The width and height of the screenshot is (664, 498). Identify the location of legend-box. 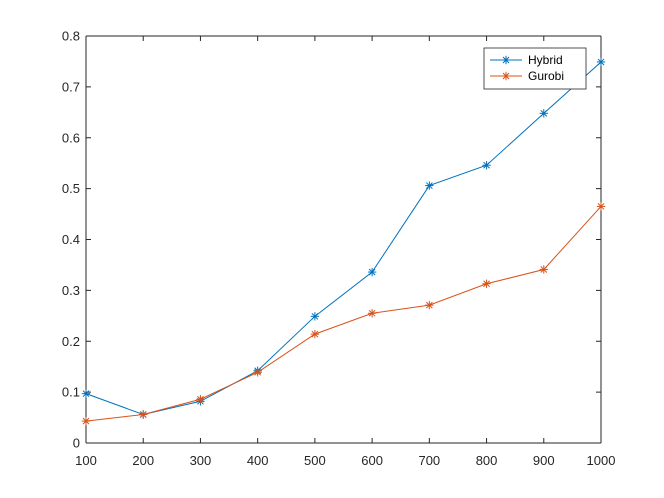
(535, 68).